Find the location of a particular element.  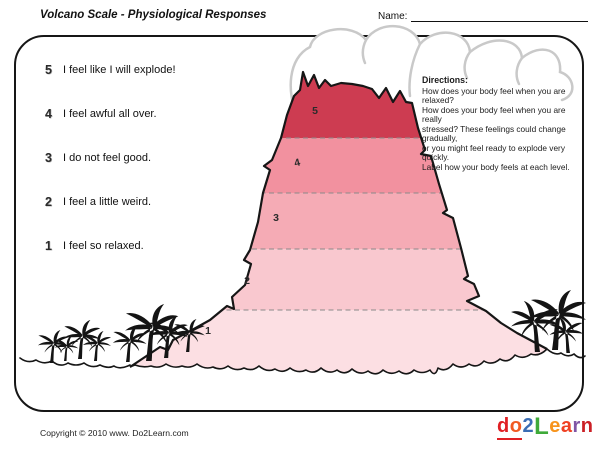

logo-do-group: do is located at coordinates (510, 427).